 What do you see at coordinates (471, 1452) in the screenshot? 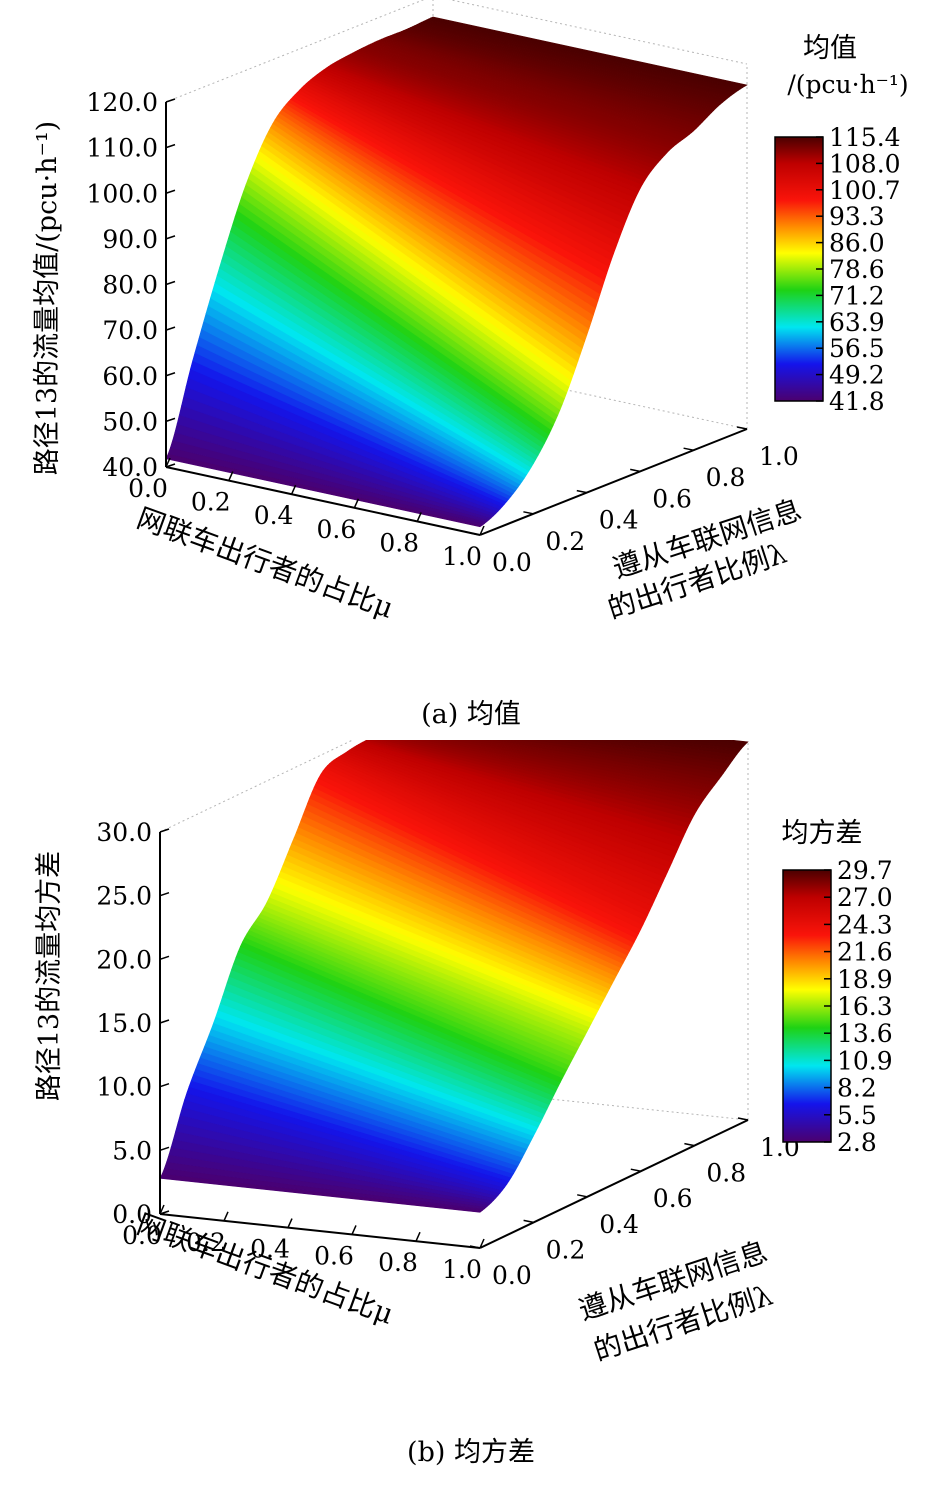
I see `caption-std: (b) 均方差` at bounding box center [471, 1452].